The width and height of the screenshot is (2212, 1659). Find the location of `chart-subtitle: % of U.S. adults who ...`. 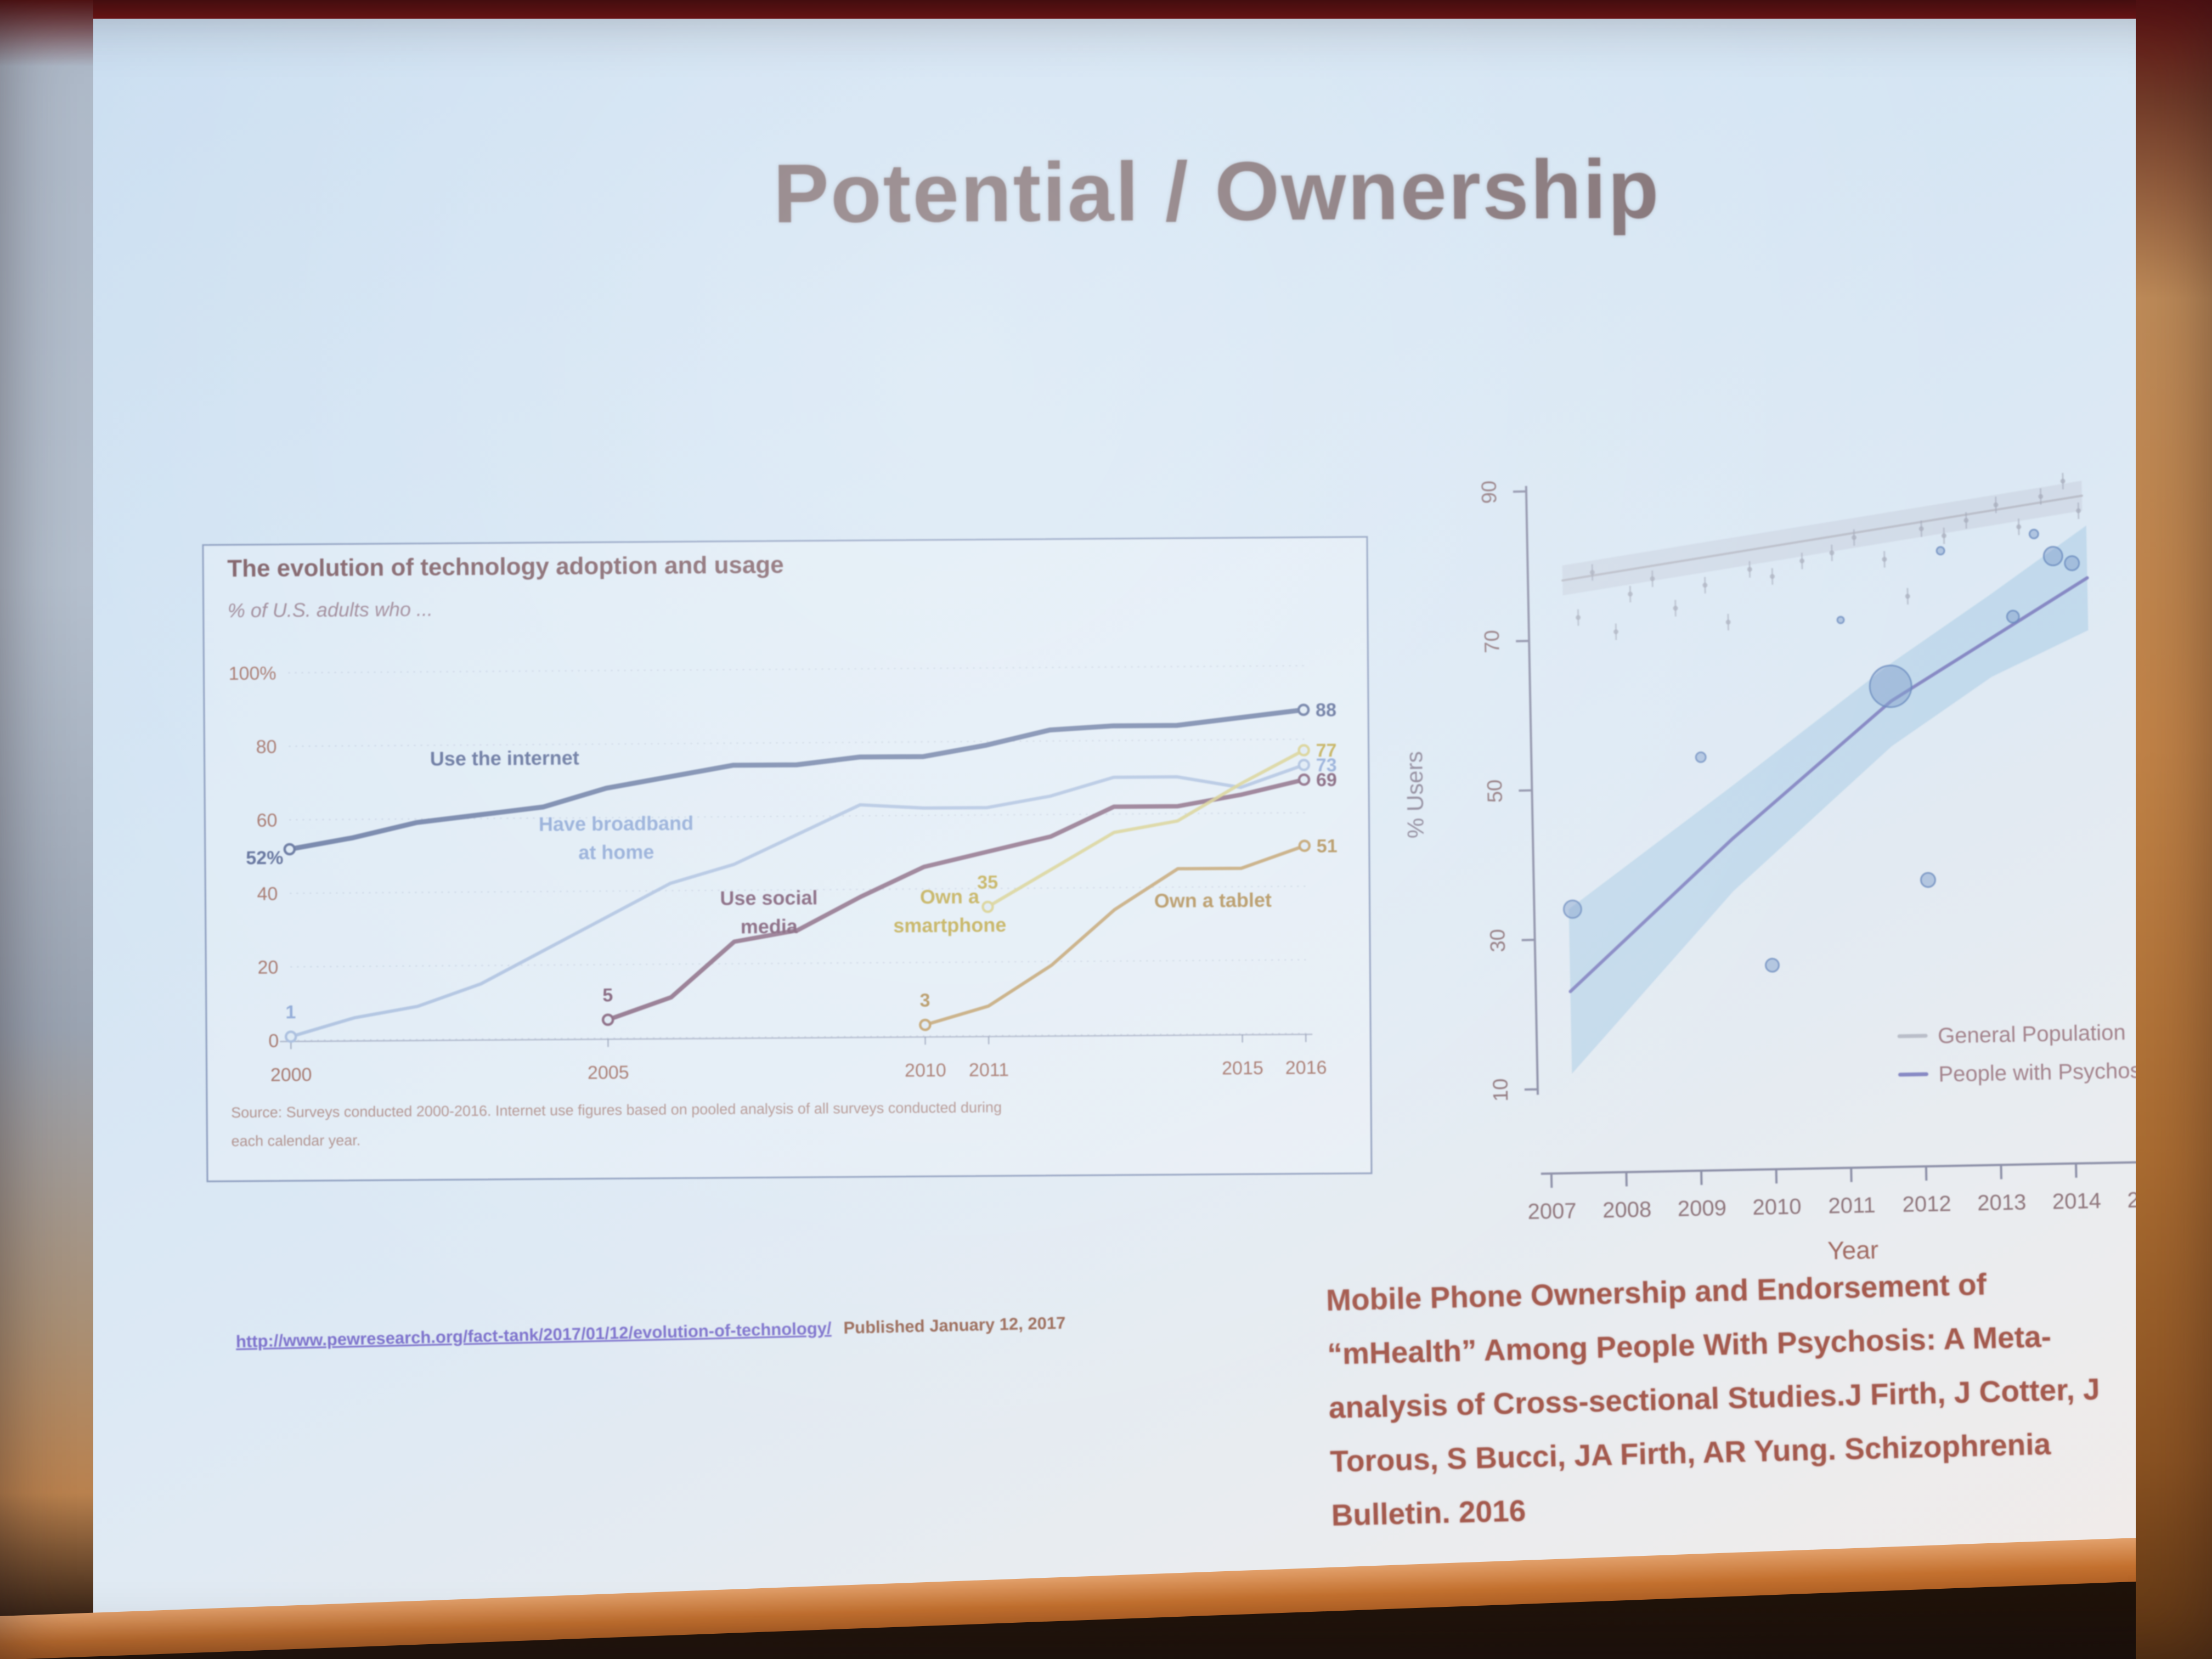

chart-subtitle: % of U.S. adults who ... is located at coordinates (331, 610).